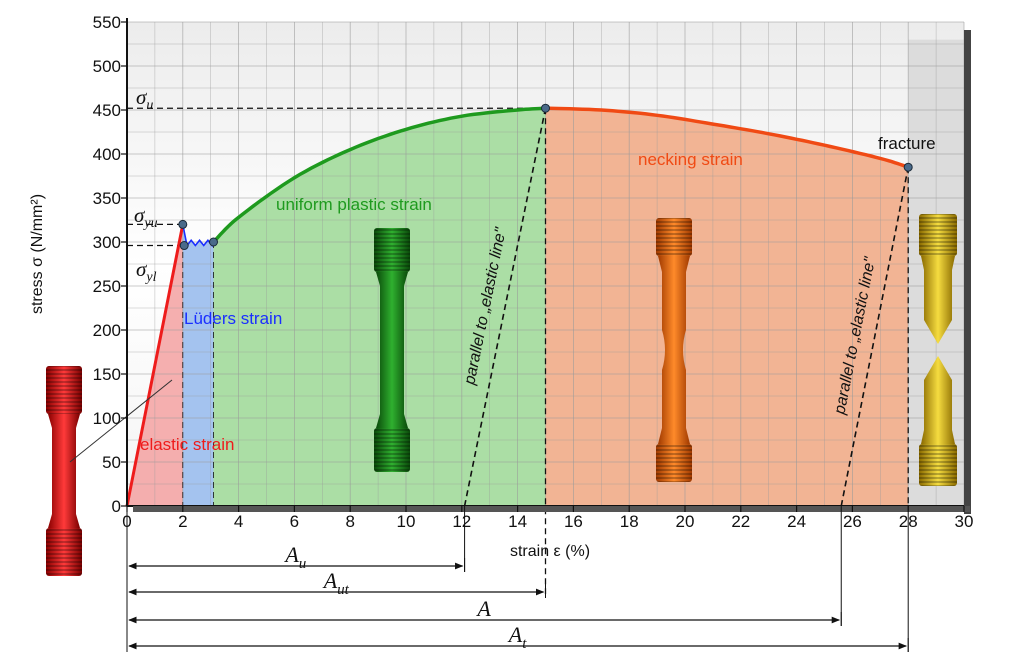 The image size is (1024, 660). What do you see at coordinates (967, 272) in the screenshot?
I see `plot-shadow-right` at bounding box center [967, 272].